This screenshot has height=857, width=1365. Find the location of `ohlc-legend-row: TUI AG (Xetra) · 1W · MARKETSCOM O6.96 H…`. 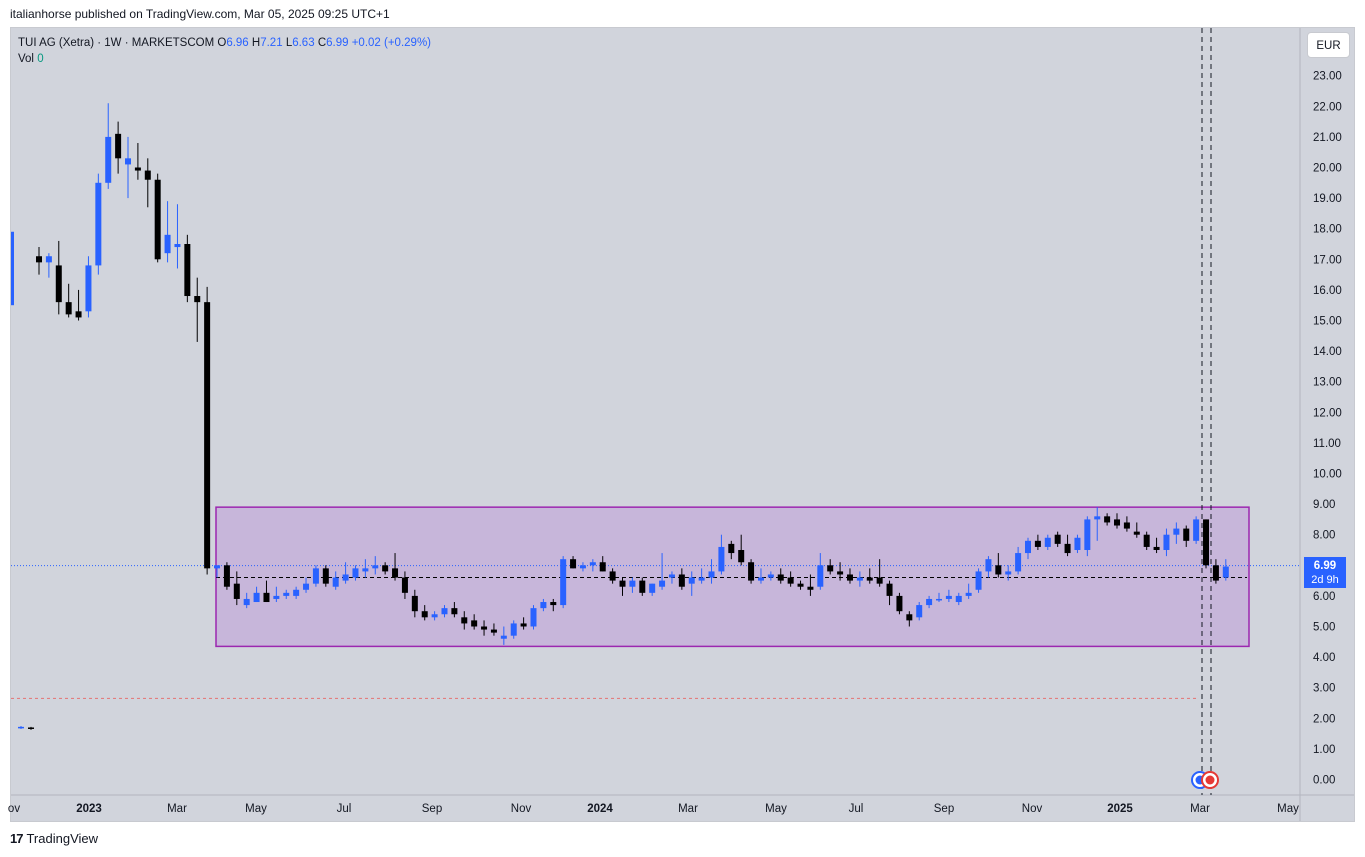

ohlc-legend-row: TUI AG (Xetra) · 1W · MARKETSCOM O6.96 H… is located at coordinates (224, 43).